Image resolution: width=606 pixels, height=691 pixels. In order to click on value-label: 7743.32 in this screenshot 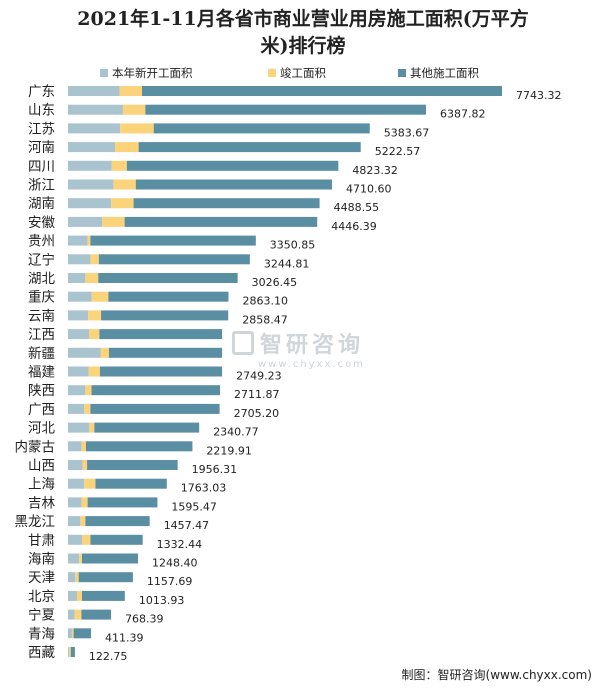, I will do `click(539, 95)`.